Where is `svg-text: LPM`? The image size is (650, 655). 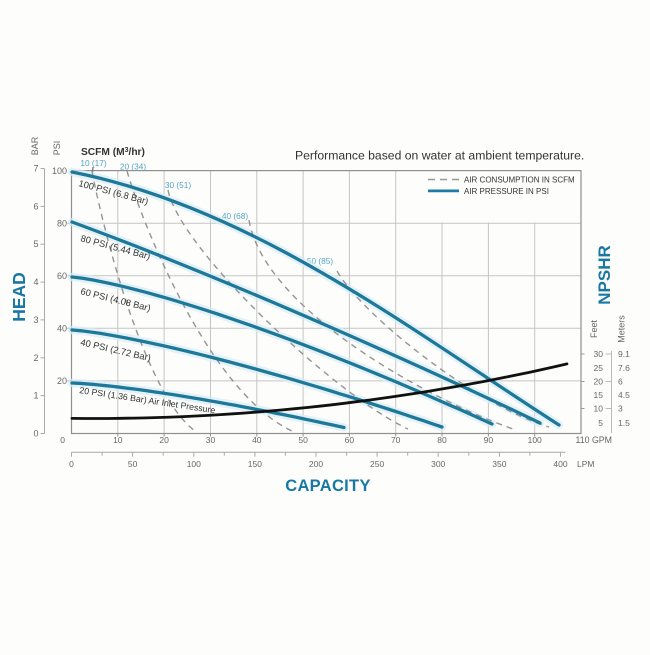
svg-text: LPM is located at coordinates (585, 464).